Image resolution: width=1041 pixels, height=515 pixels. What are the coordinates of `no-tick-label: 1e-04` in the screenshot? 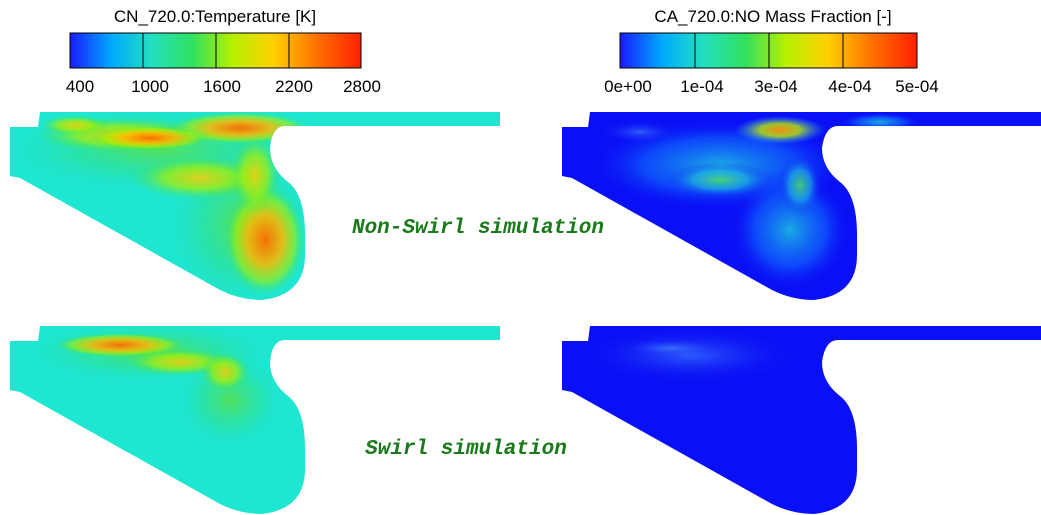 It's located at (701, 86).